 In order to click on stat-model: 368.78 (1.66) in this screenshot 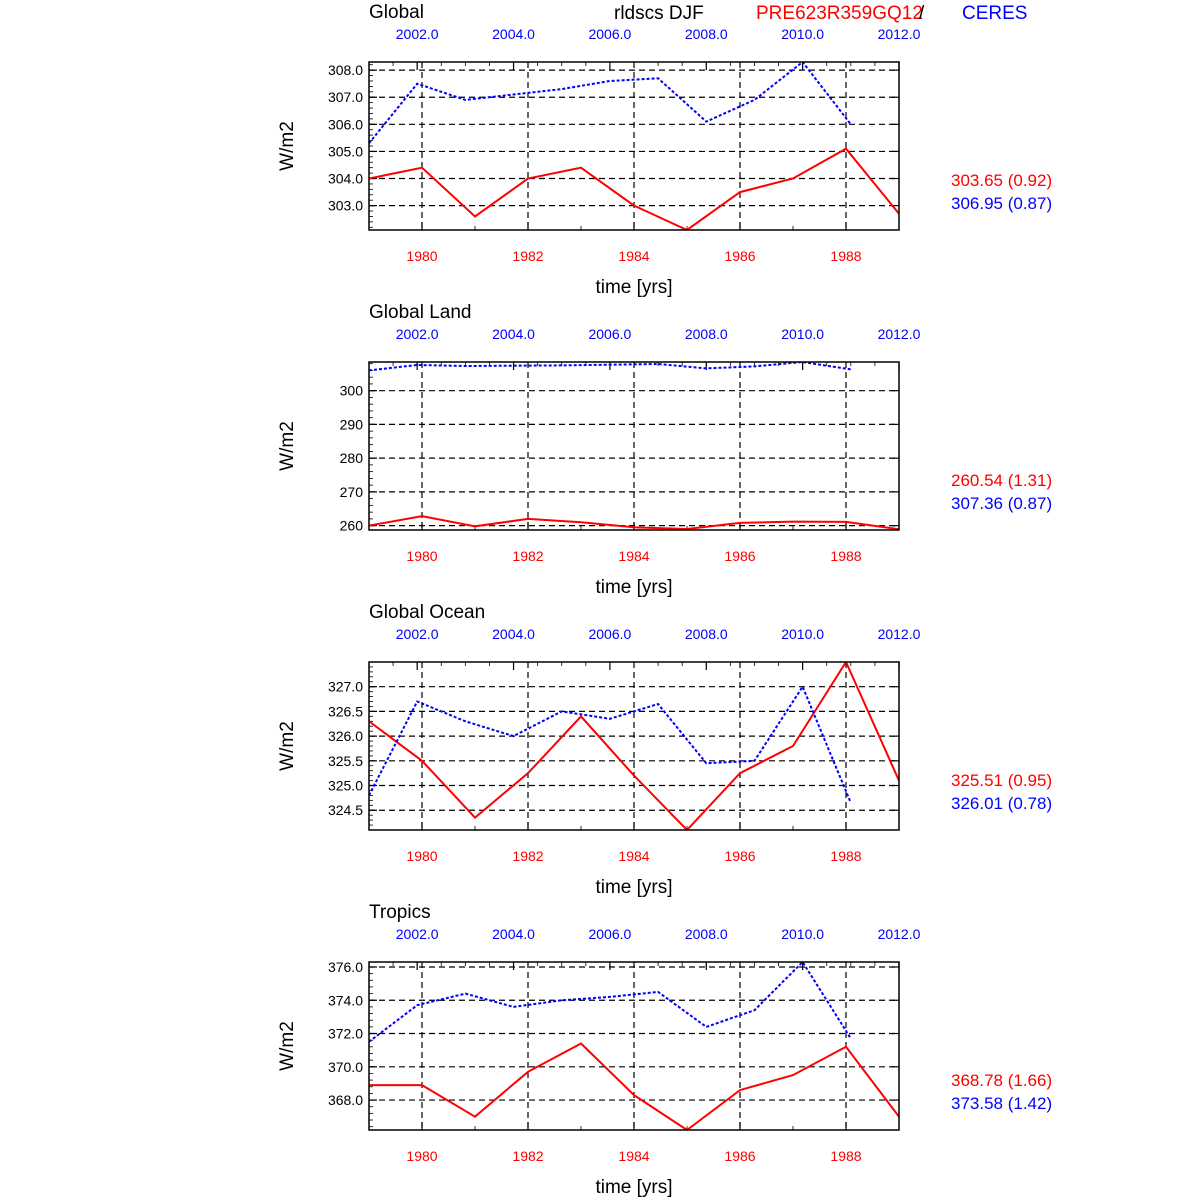, I will do `click(1001, 1080)`.